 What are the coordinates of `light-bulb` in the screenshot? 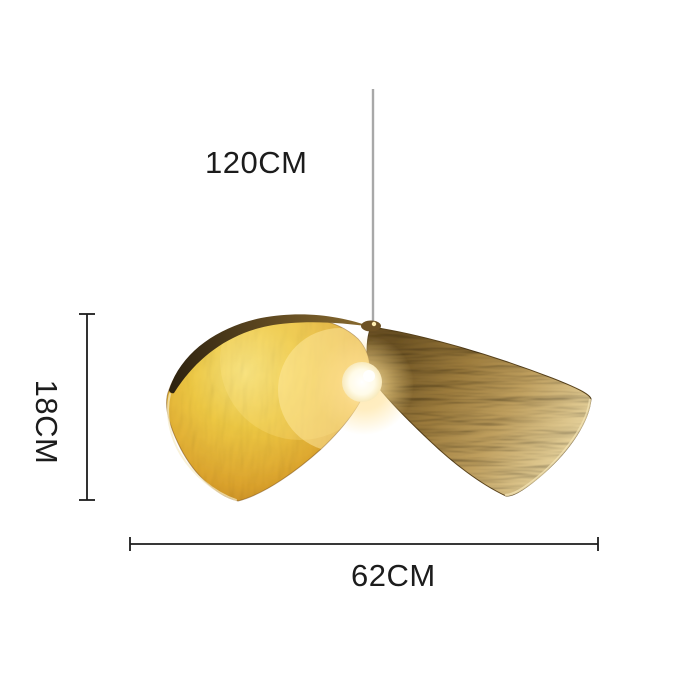 It's located at (362, 382).